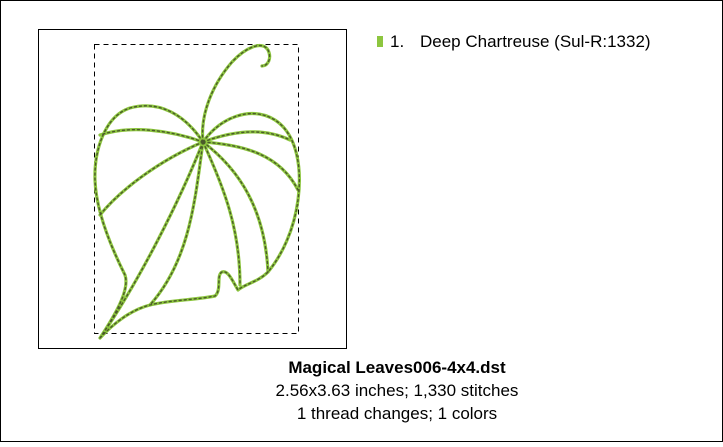 The image size is (723, 447). What do you see at coordinates (397, 413) in the screenshot?
I see `design-colors: 1 thread changes; 1 colors` at bounding box center [397, 413].